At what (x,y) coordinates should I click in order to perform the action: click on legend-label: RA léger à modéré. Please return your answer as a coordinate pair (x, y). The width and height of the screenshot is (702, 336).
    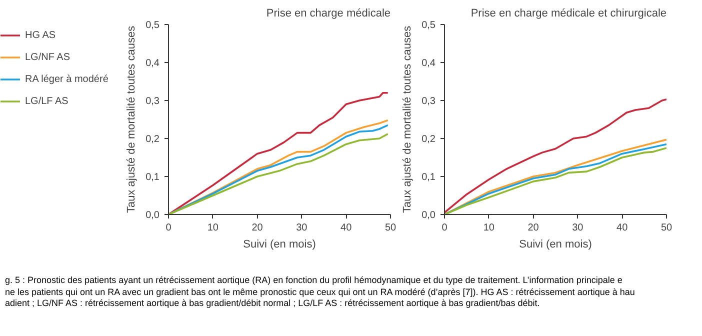
    Looking at the image, I should click on (66, 79).